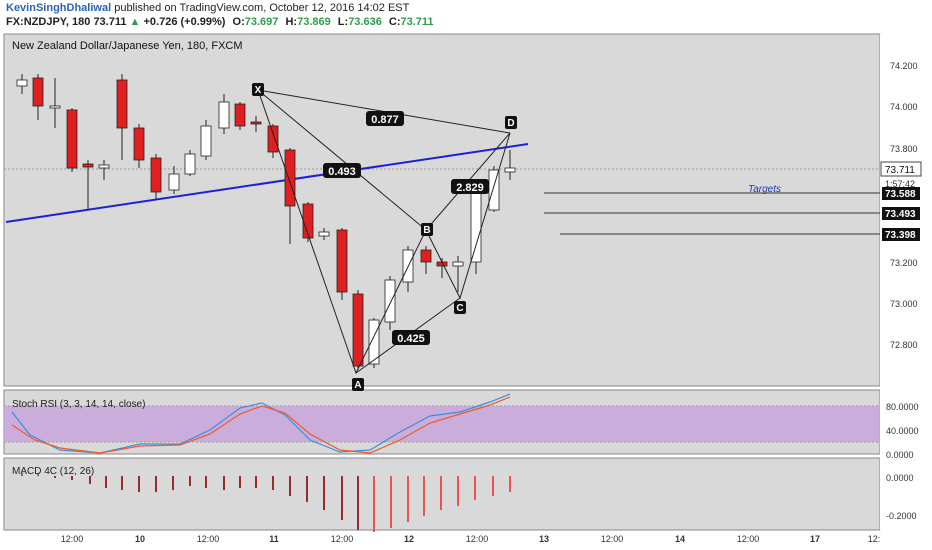  Describe the element at coordinates (764, 189) in the screenshot. I see `targets-label: Targets` at that location.